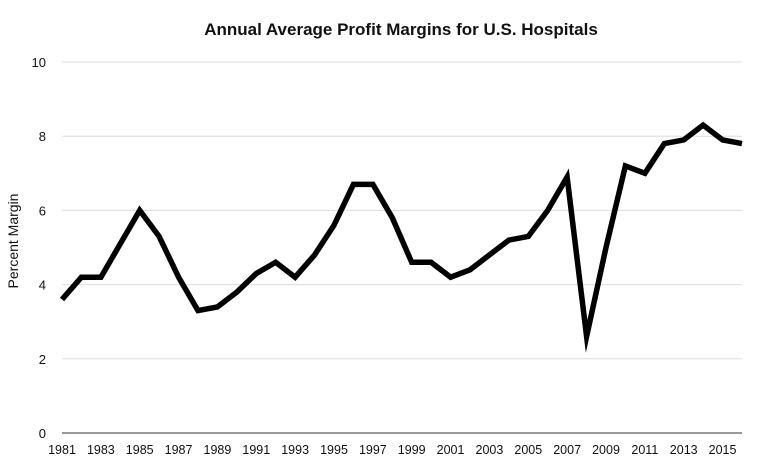 Image resolution: width=768 pixels, height=468 pixels. I want to click on y-tick-label: 2, so click(42, 359).